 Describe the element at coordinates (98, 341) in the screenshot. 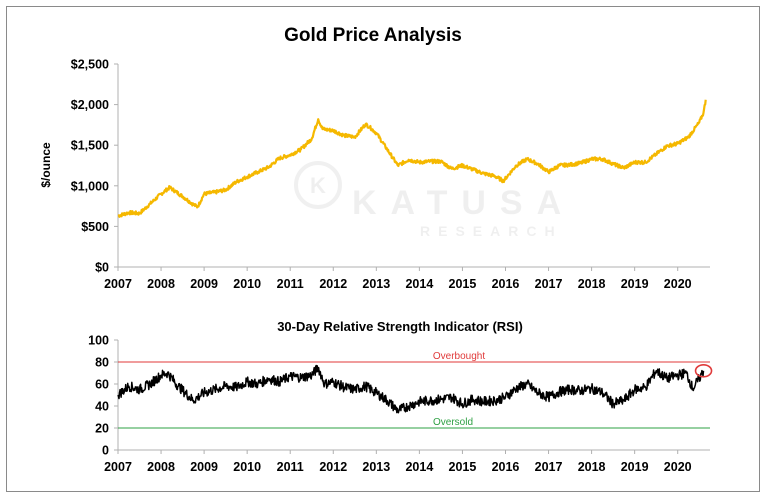

I see `y-tick-label: 100` at that location.